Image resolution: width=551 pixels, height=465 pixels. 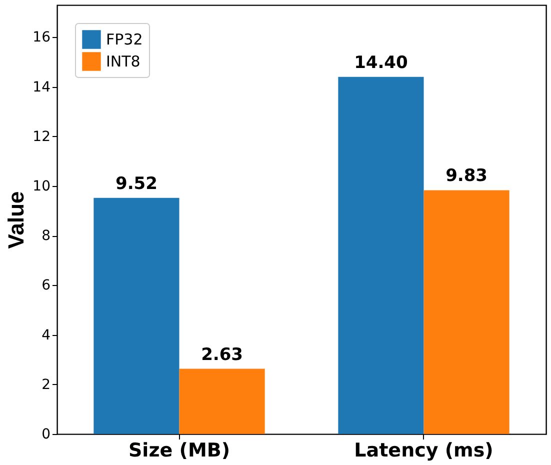 What do you see at coordinates (41, 186) in the screenshot?
I see `y-tick-label: 10` at bounding box center [41, 186].